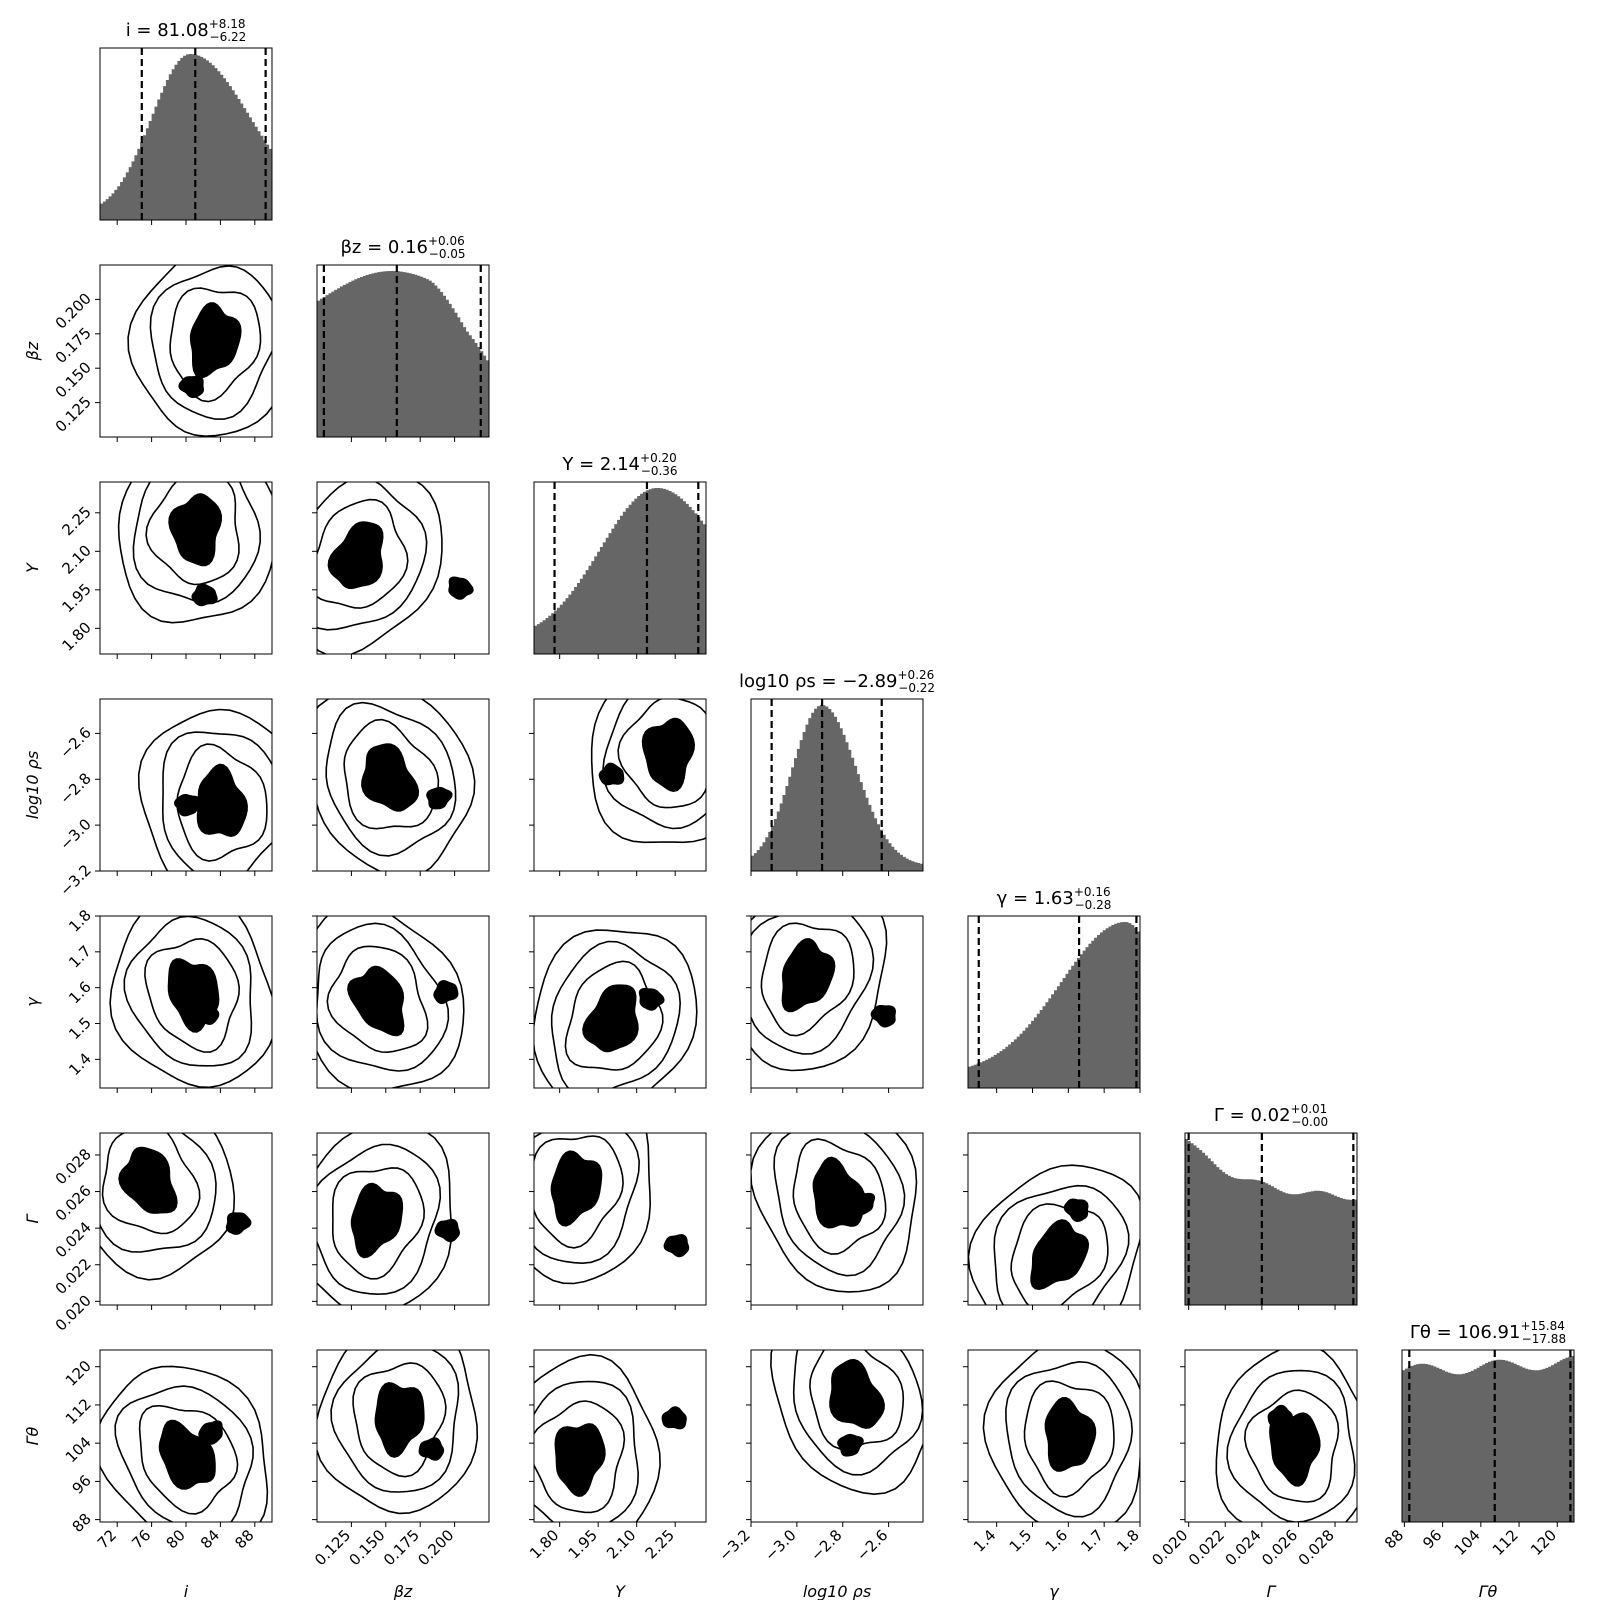  Describe the element at coordinates (1432, 1539) in the screenshot. I see `x-tick-label: 96` at that location.